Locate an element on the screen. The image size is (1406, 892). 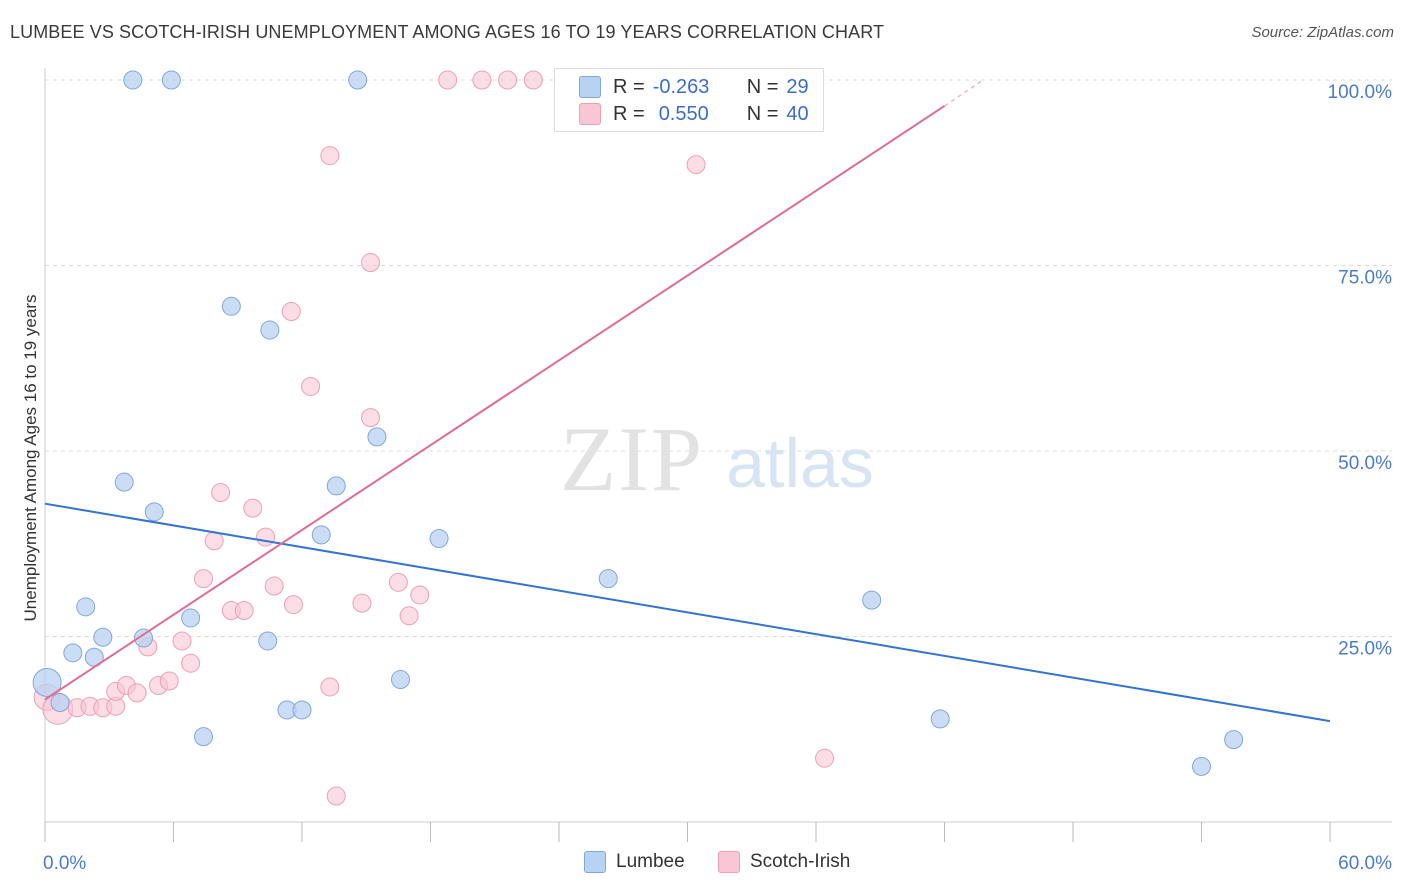
scotch-r-value: 0.550 is located at coordinates (683, 113).